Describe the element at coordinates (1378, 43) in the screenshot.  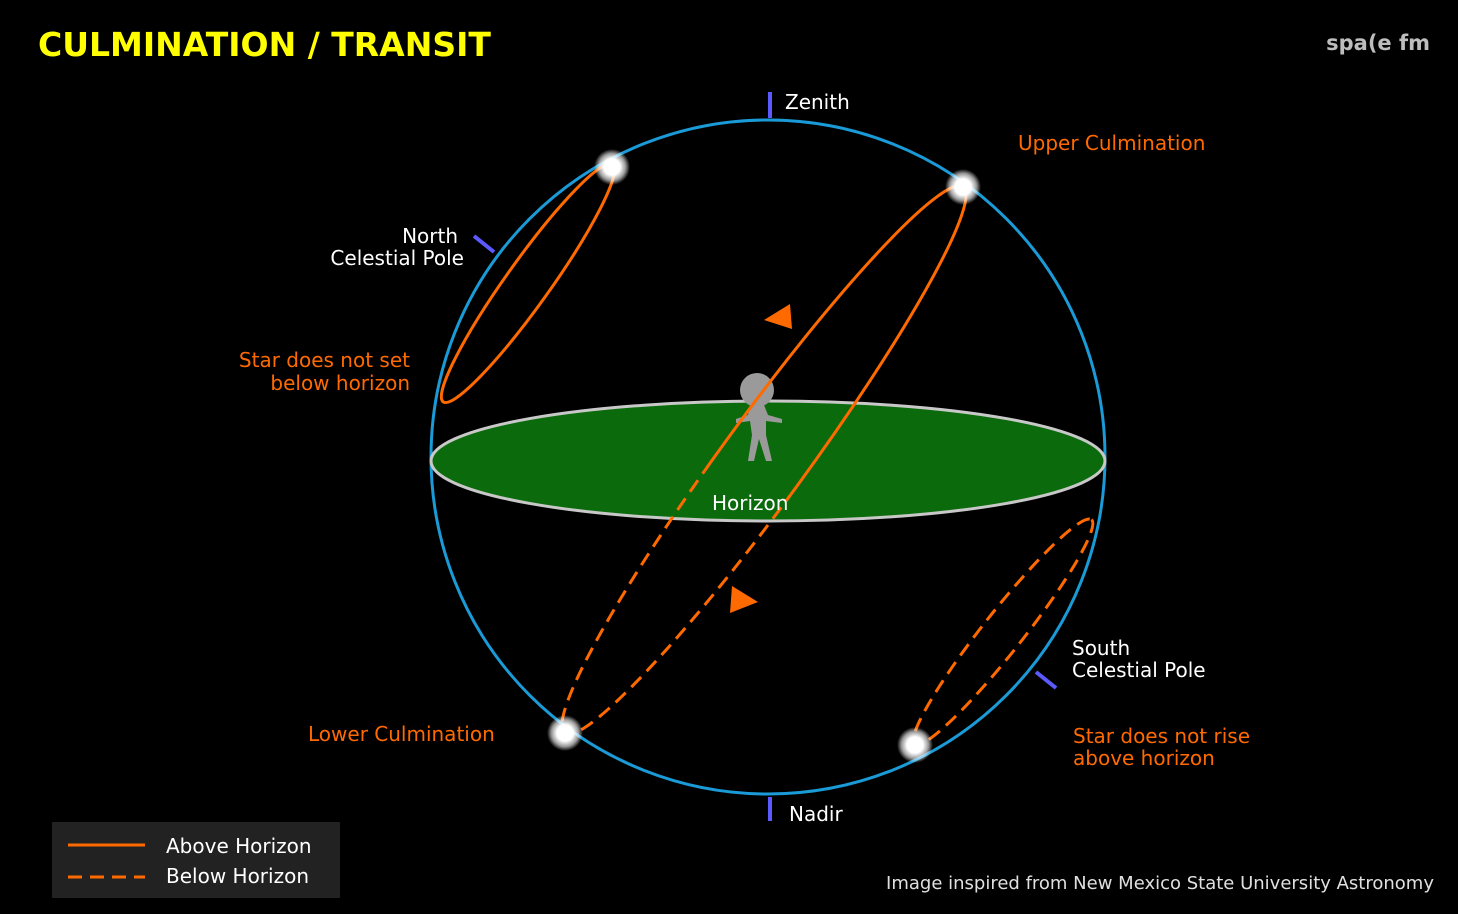
I see `brand: spa(e fm` at that location.